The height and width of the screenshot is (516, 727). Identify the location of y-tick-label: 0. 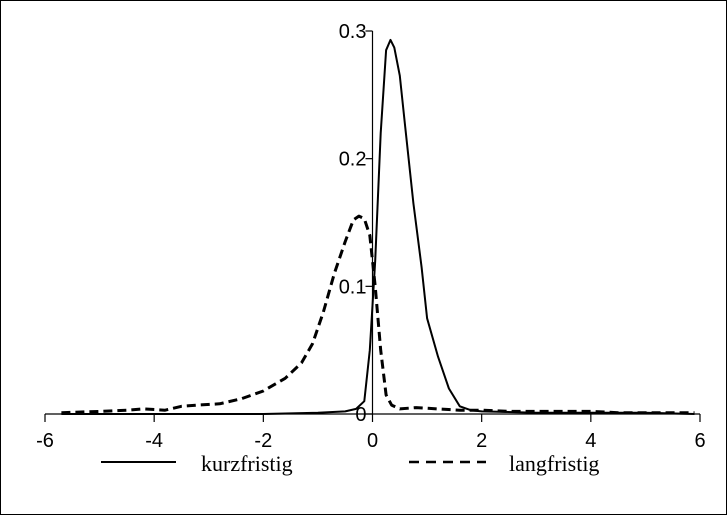
(360, 415).